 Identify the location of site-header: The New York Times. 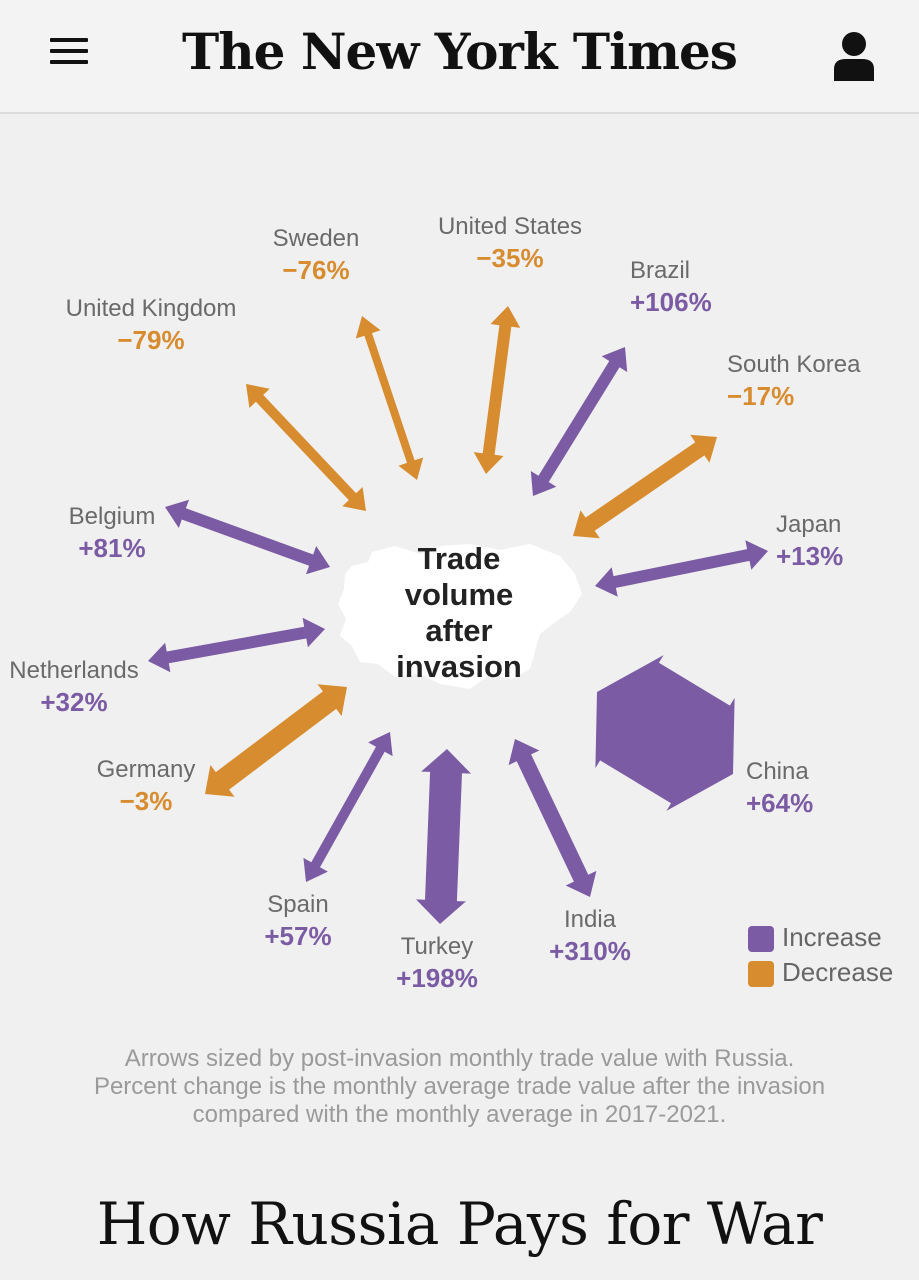
(459, 57).